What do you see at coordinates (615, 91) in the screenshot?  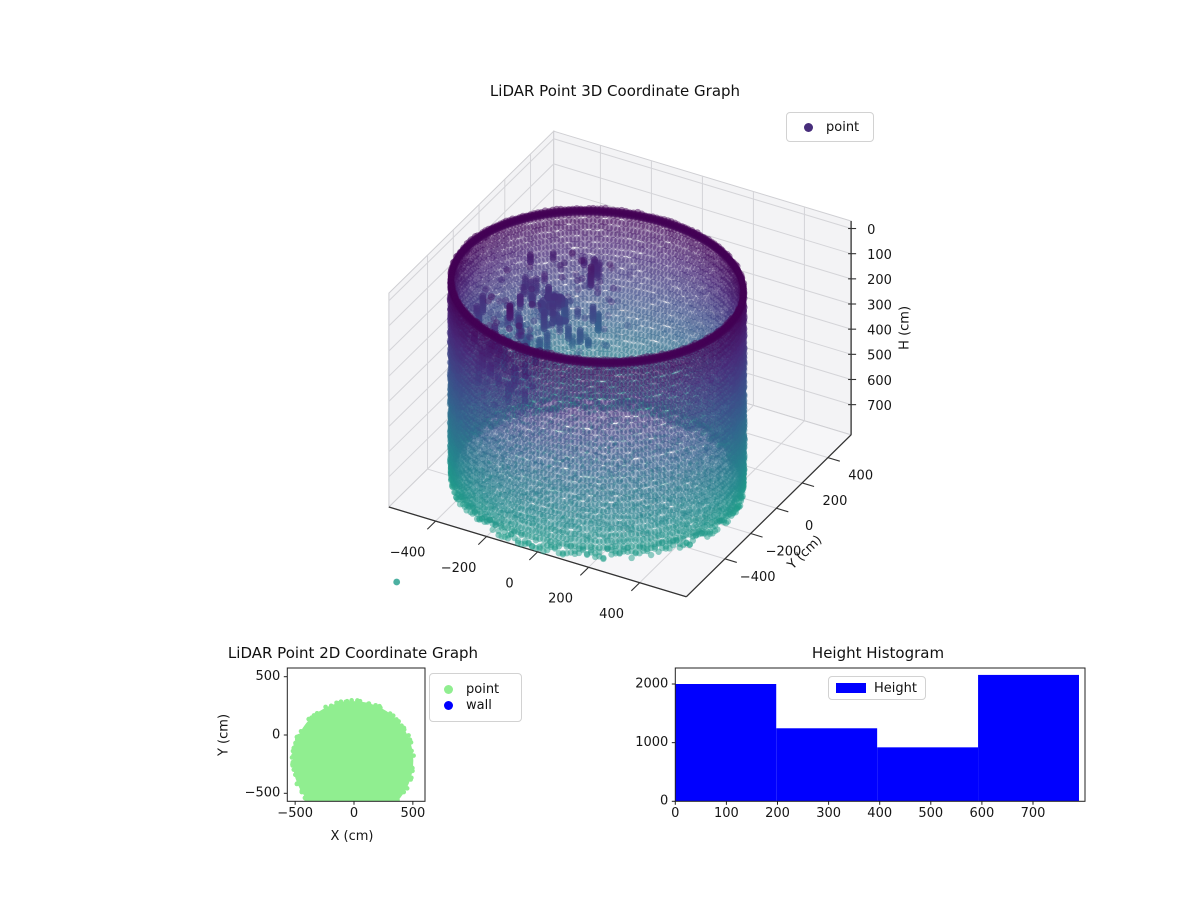 I see `plot-3d-title: LiDAR Point 3D Coordinate Graph` at bounding box center [615, 91].